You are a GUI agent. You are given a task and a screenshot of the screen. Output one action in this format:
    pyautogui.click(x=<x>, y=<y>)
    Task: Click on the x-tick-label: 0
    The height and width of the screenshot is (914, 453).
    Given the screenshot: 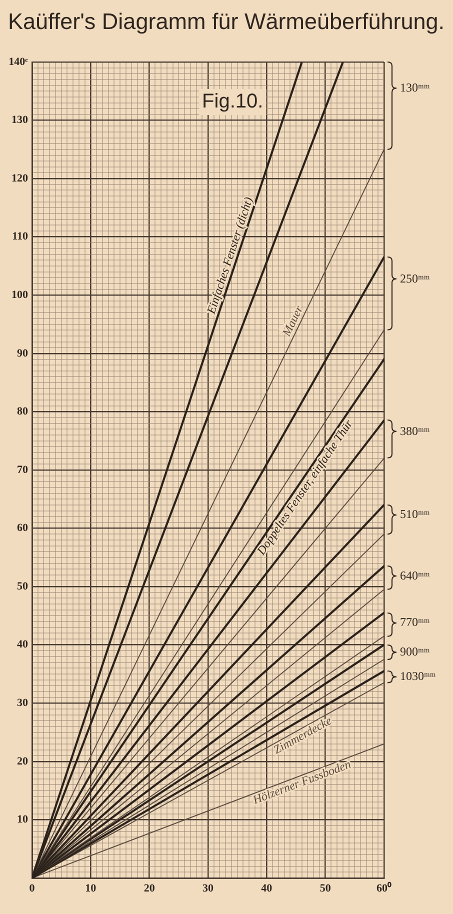 What is the action you would take?
    pyautogui.click(x=32, y=888)
    